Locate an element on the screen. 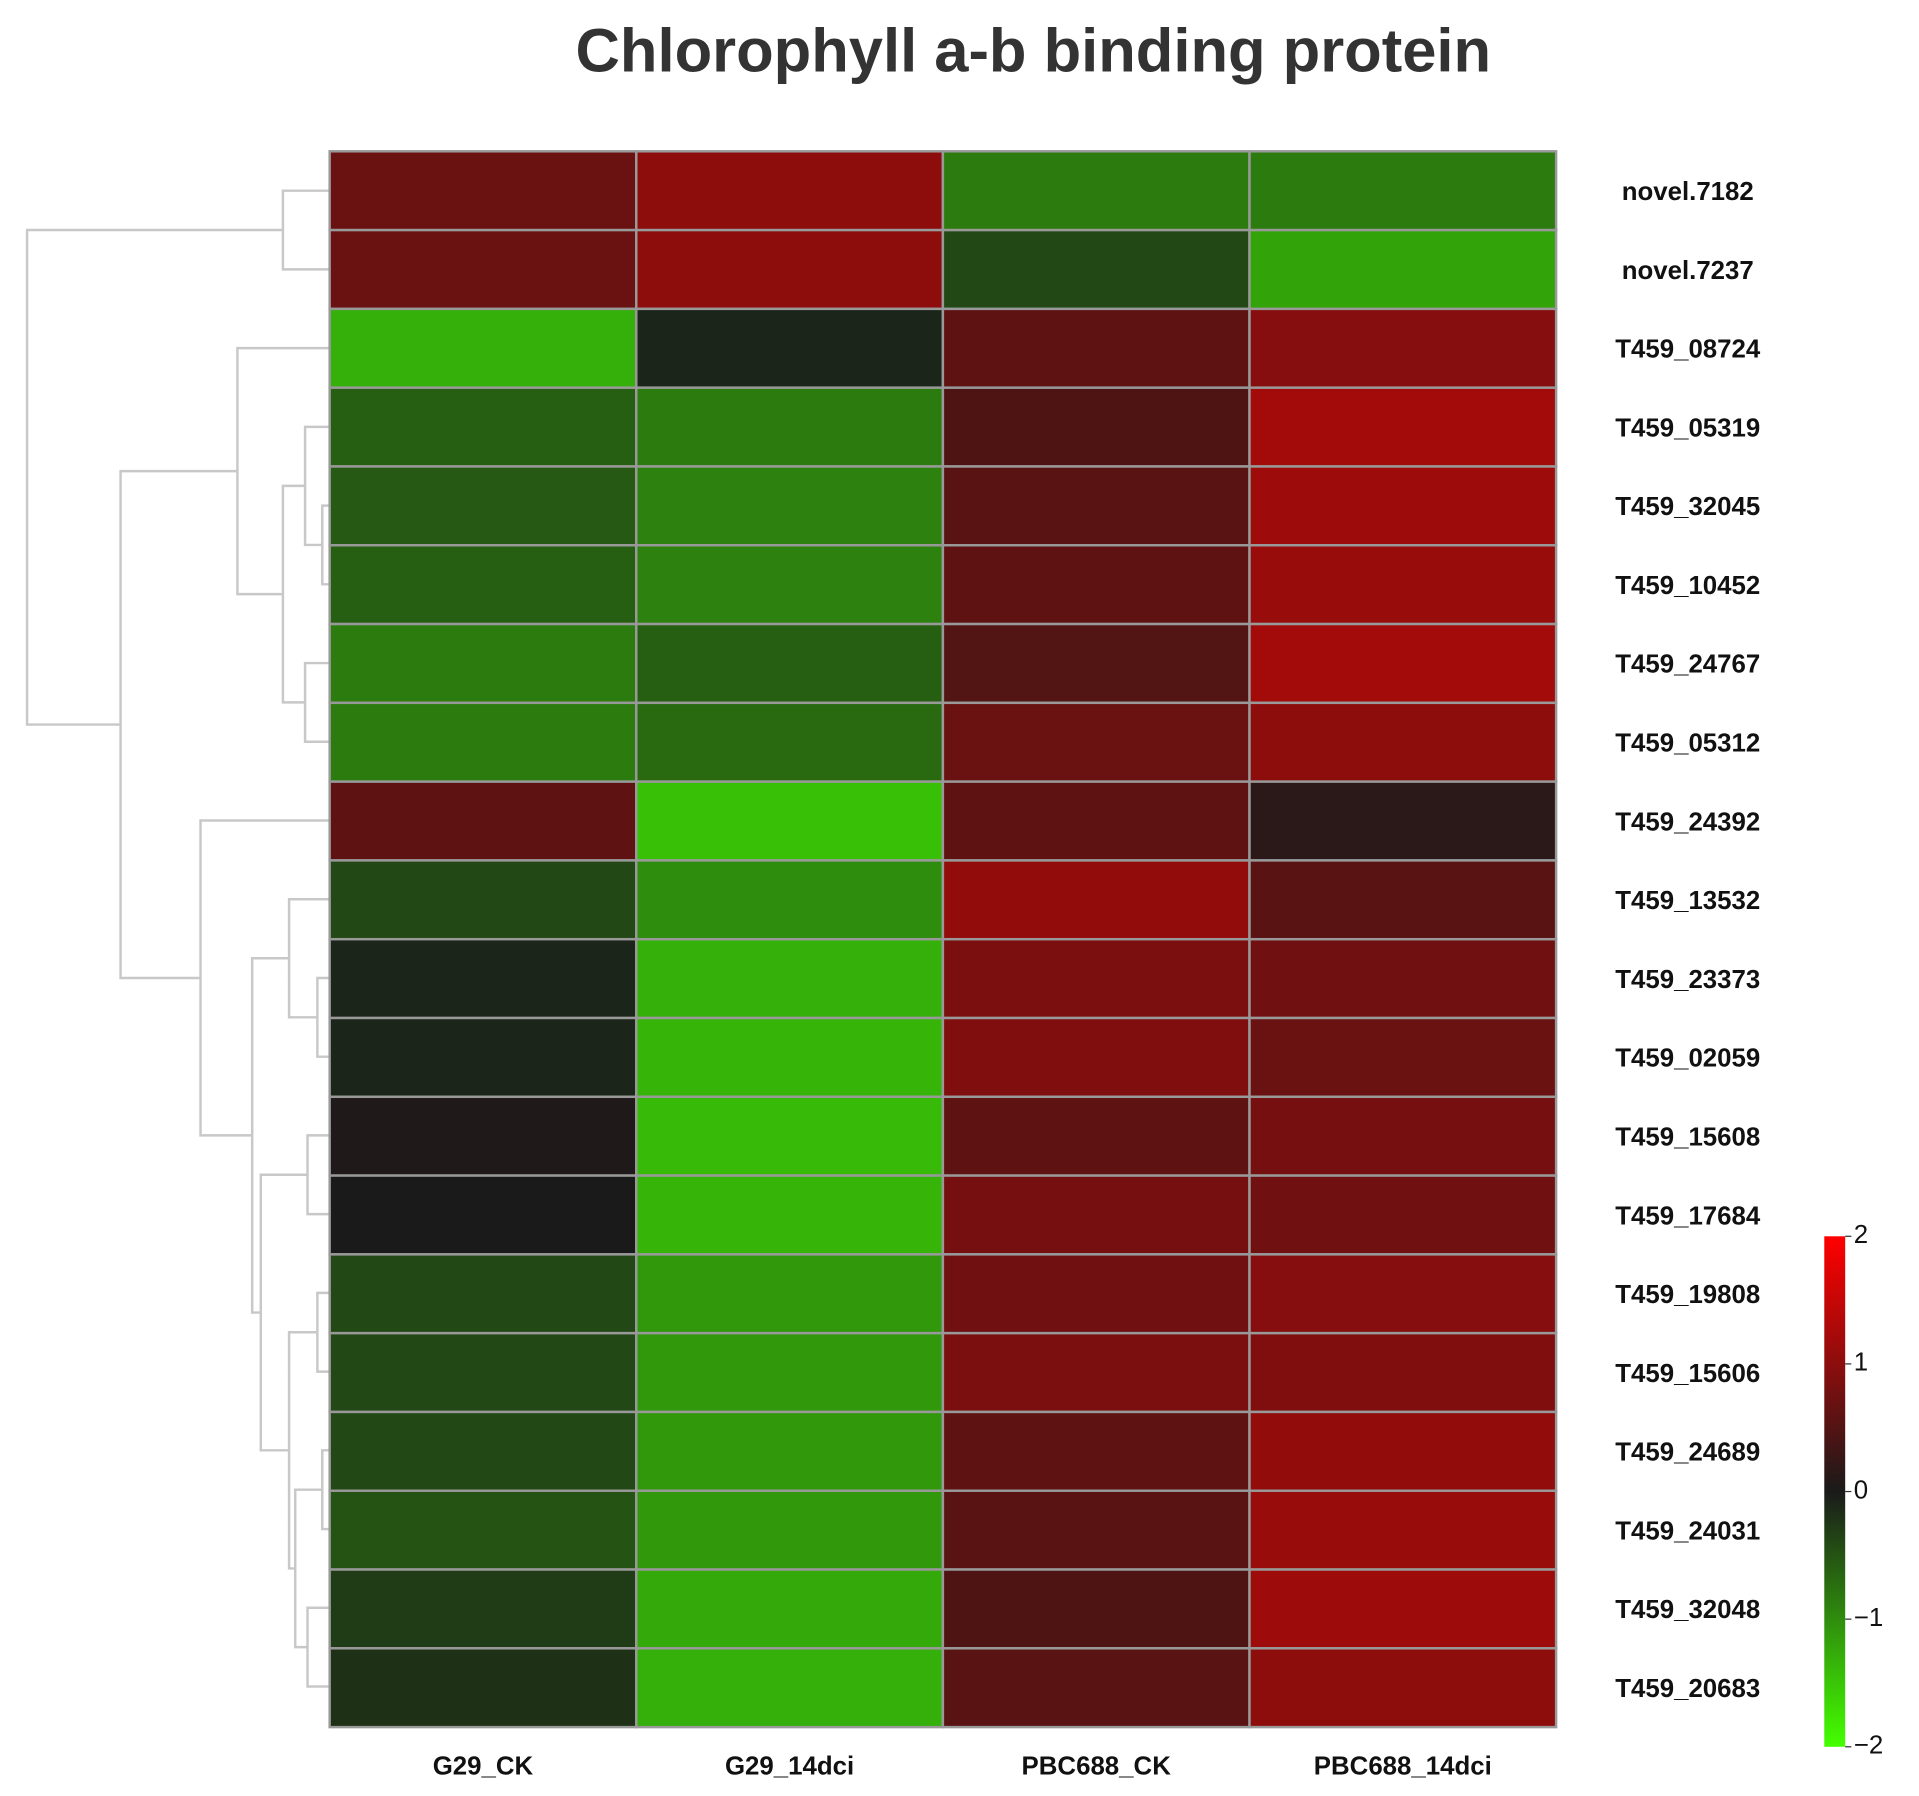  colorbar is located at coordinates (1835, 1491).